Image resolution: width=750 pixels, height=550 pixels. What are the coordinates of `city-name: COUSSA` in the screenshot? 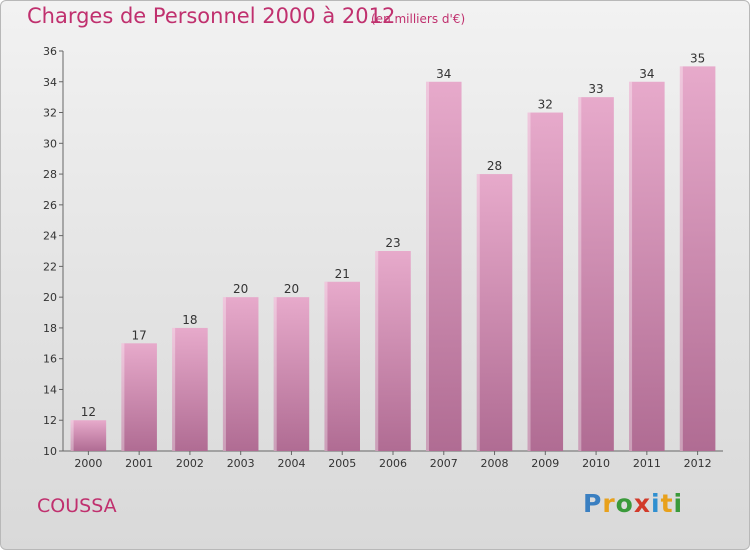 It's located at (77, 506).